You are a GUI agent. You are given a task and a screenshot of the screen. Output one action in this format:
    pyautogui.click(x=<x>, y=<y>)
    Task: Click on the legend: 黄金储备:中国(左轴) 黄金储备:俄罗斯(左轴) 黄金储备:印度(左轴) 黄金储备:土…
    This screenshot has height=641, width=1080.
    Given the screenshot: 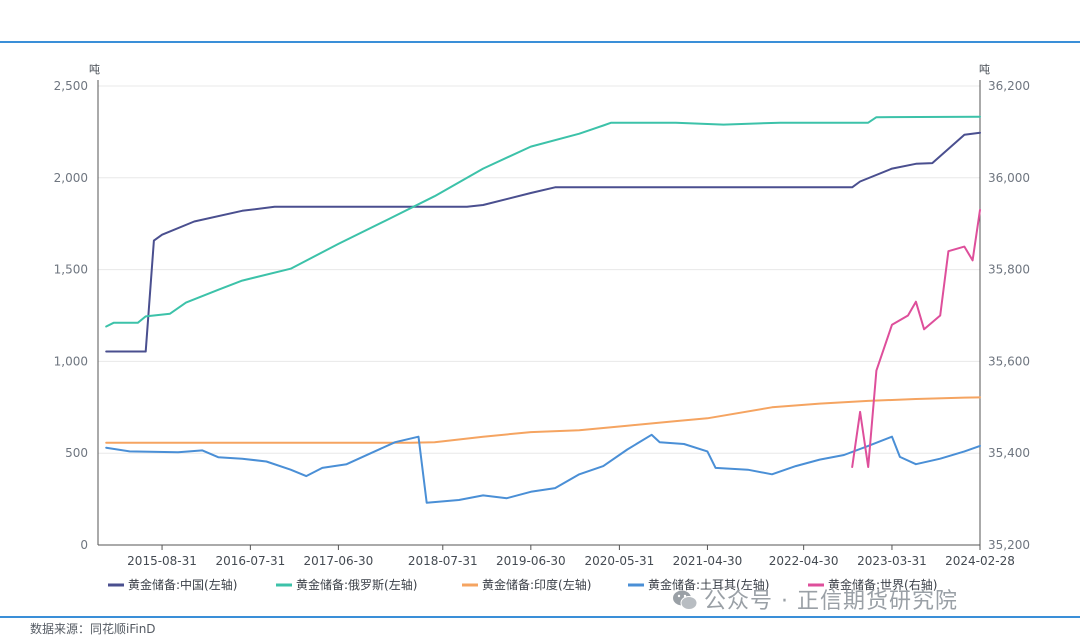 What is the action you would take?
    pyautogui.click(x=522, y=584)
    